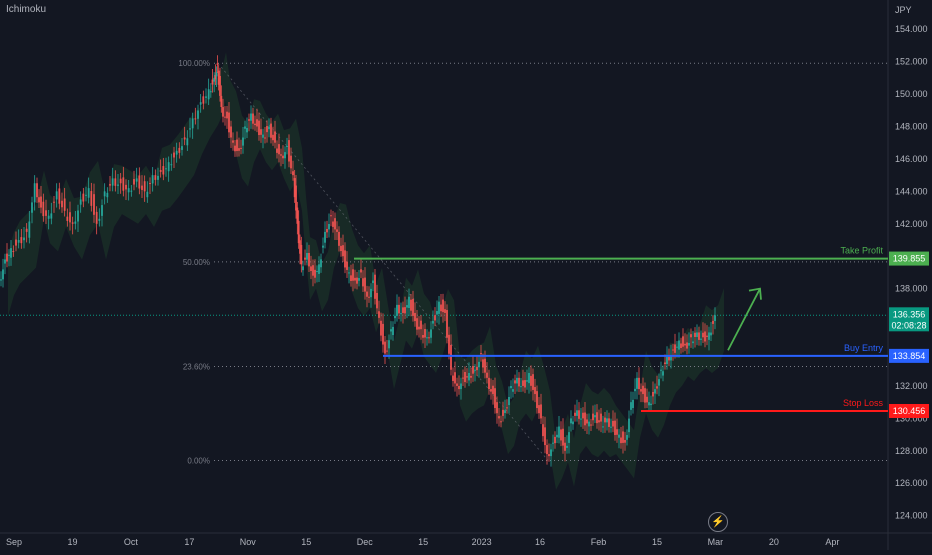  Describe the element at coordinates (911, 516) in the screenshot. I see `y-tick-label: 124.000` at that location.